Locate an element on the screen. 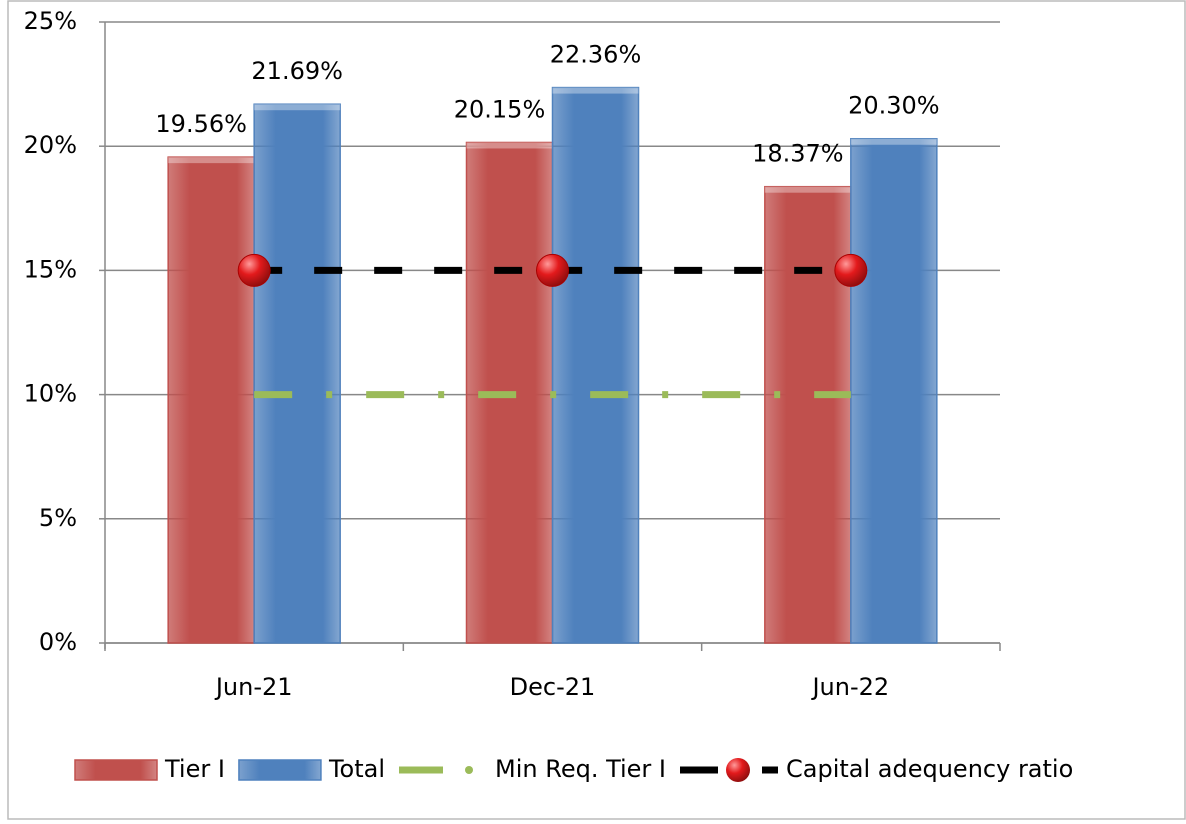 This screenshot has width=1186, height=824. x-tick-label: Jun-22 is located at coordinates (849, 687).